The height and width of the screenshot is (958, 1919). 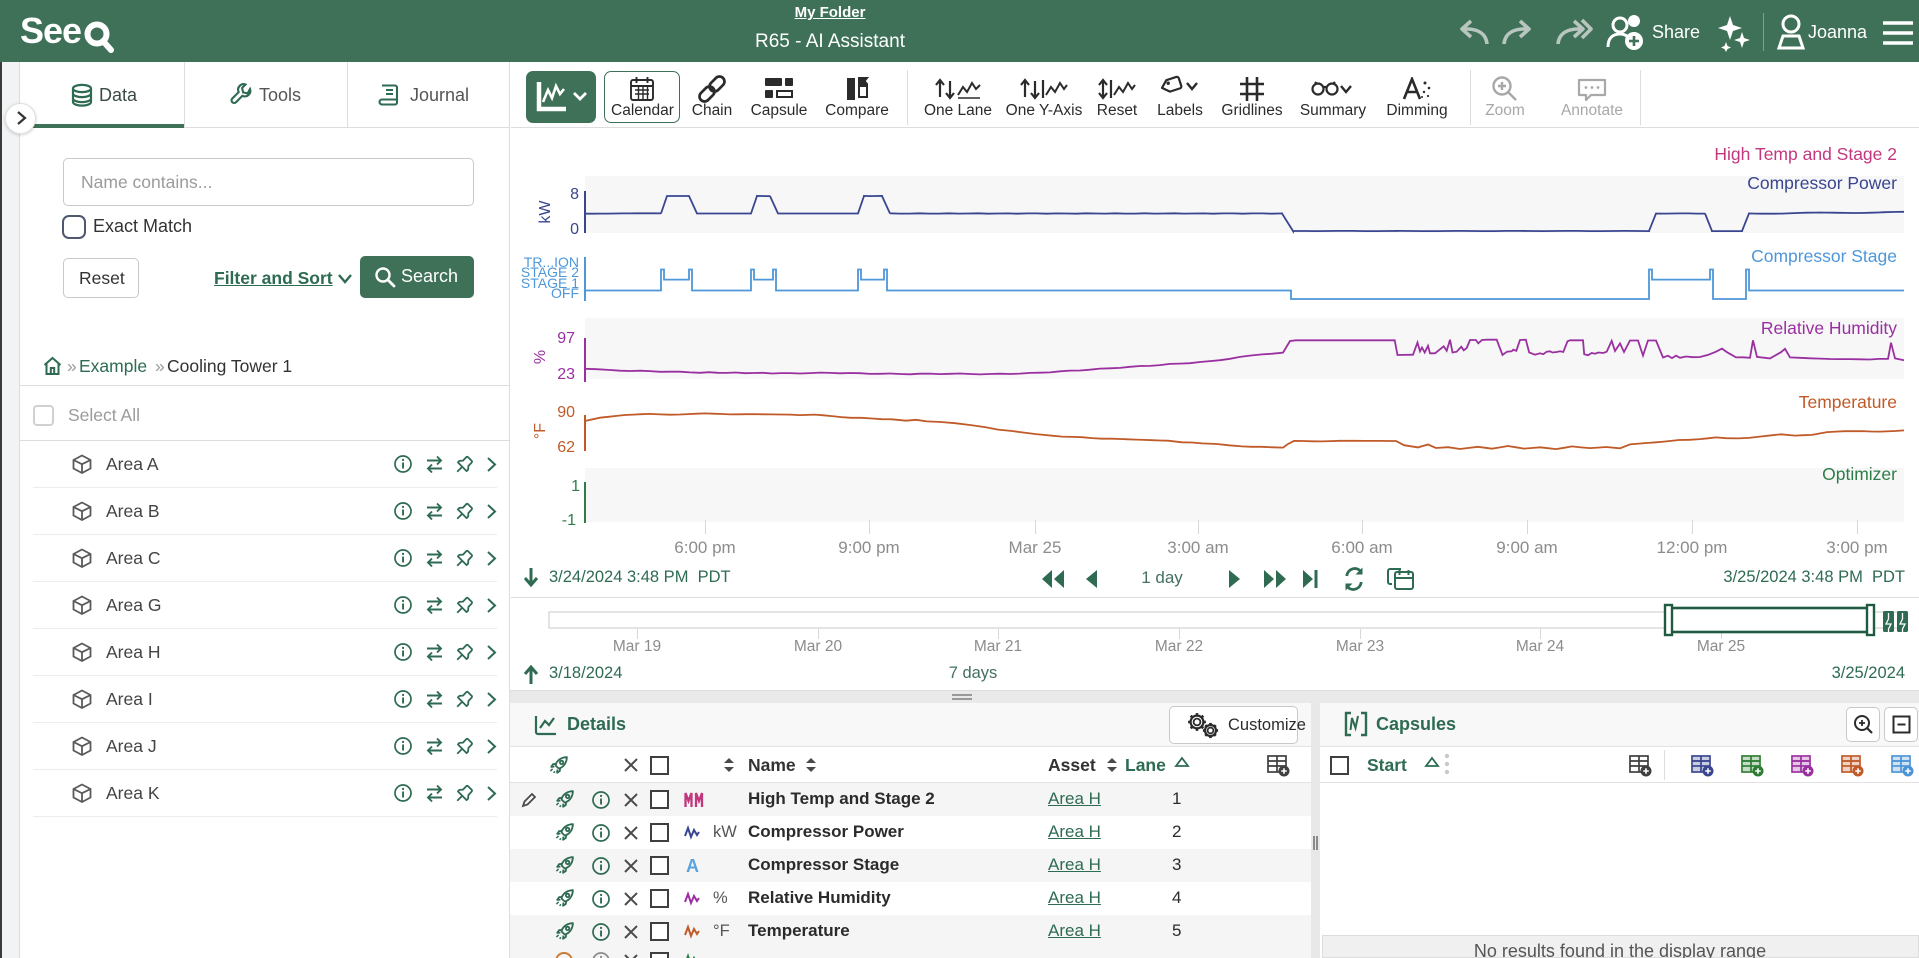 I want to click on svg-text: See, so click(x=50, y=31).